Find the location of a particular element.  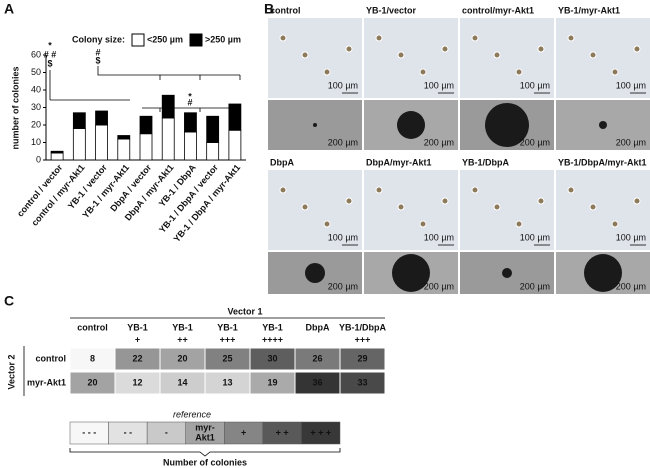

image-label: control/myr-Akt1 is located at coordinates (498, 10).